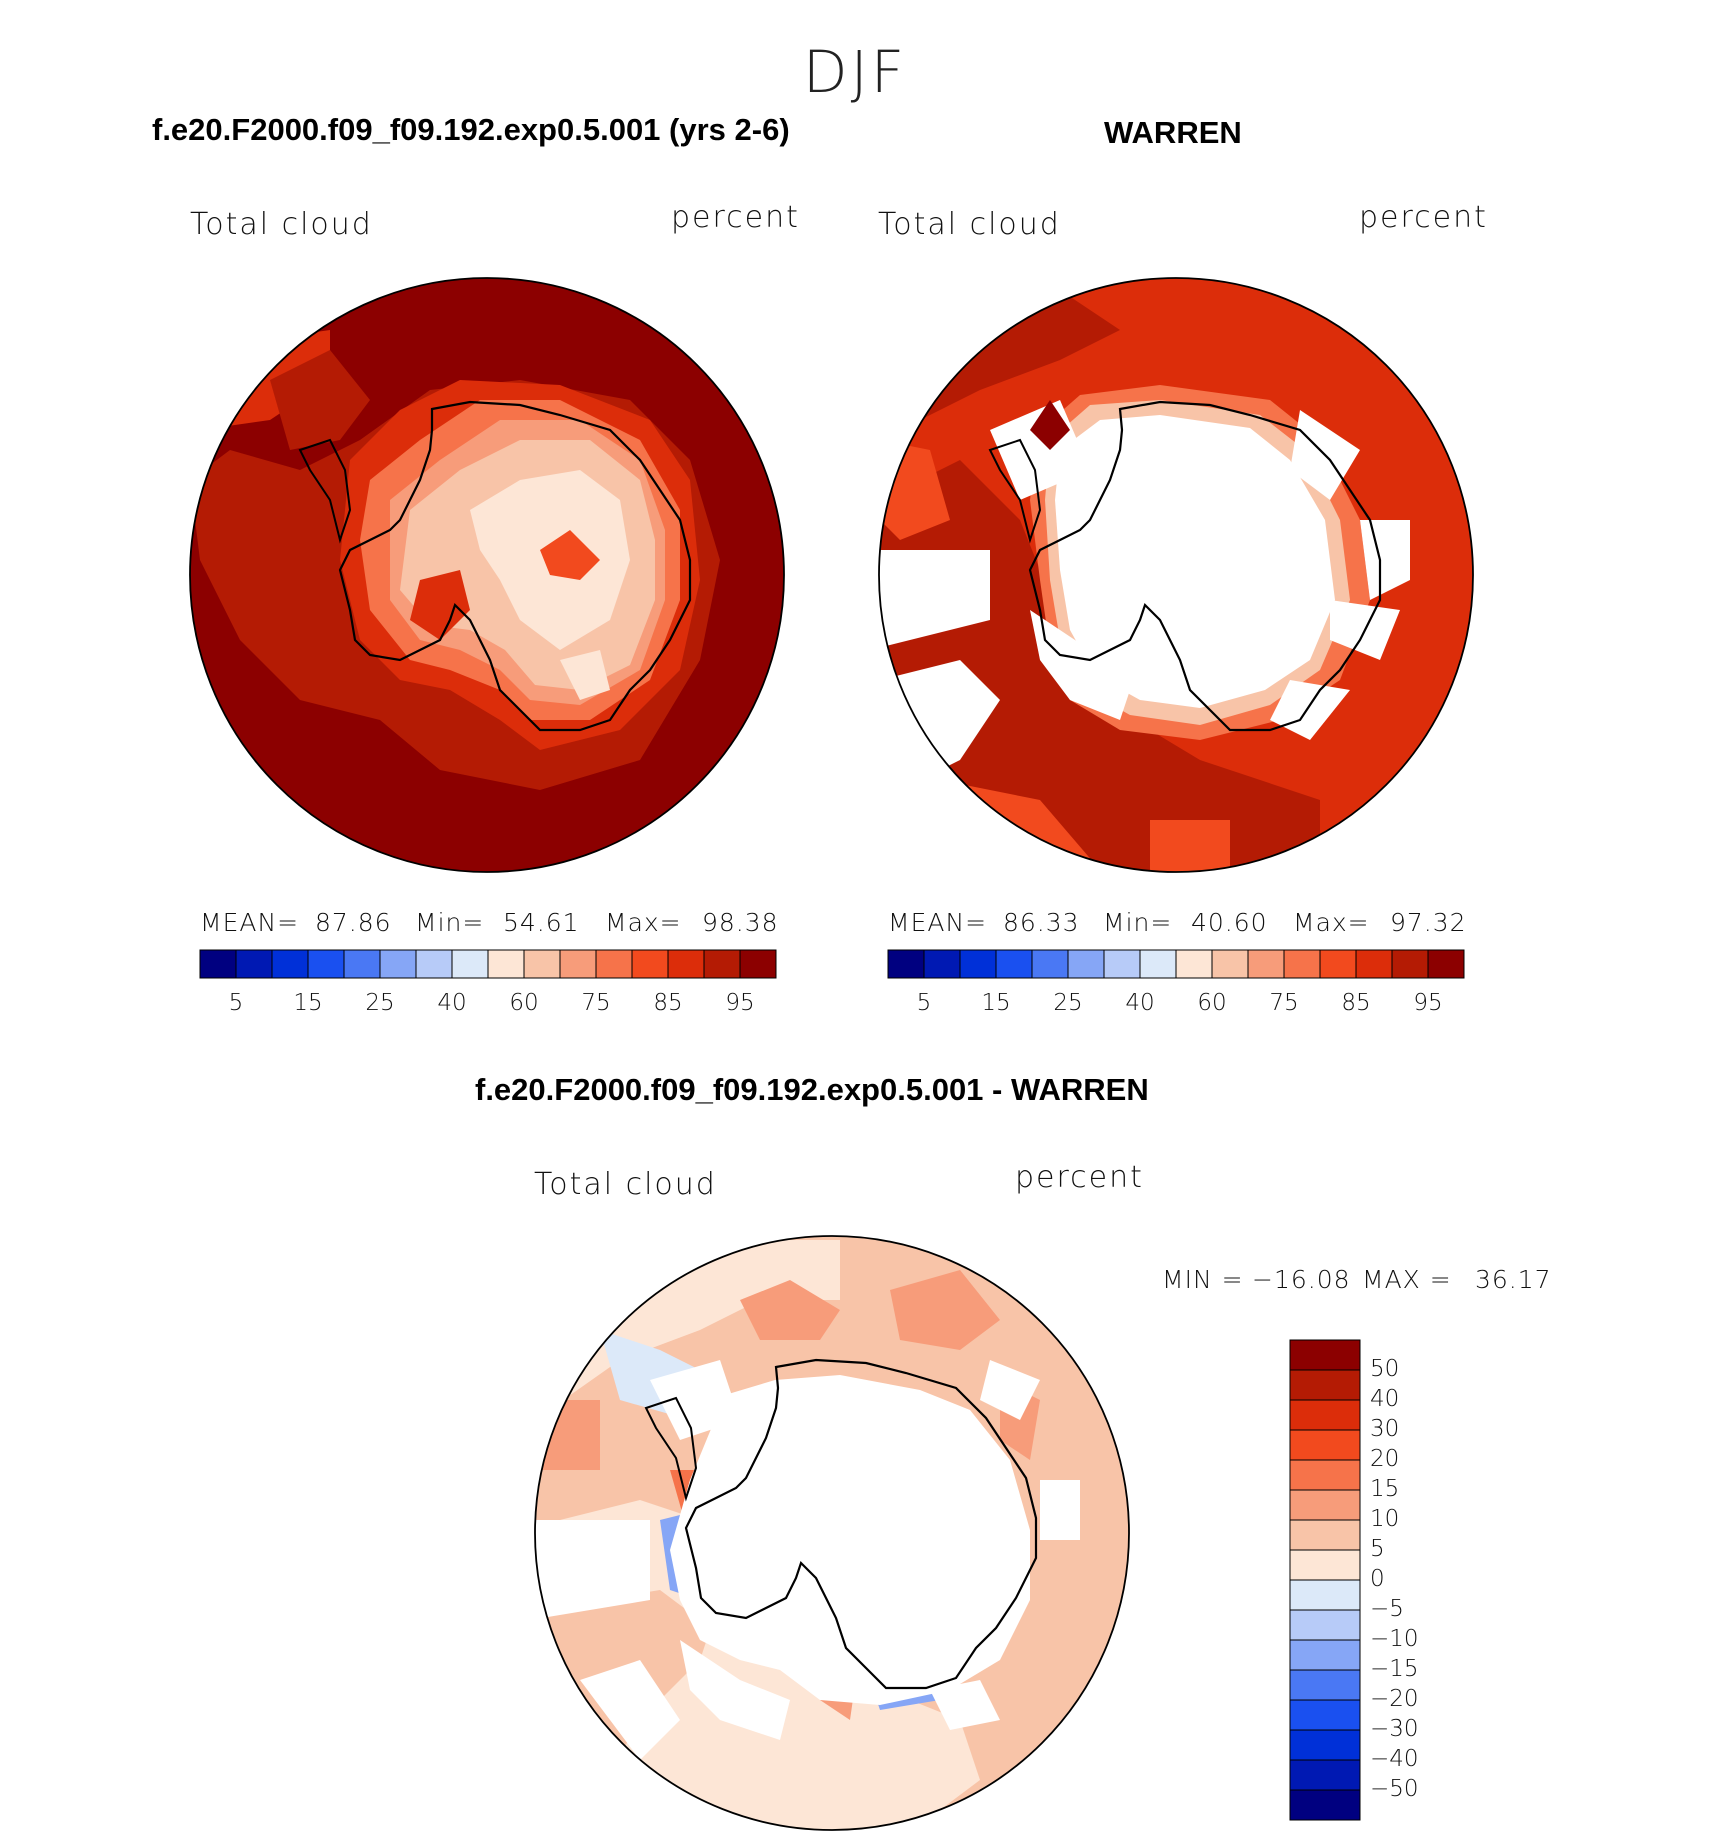 The image size is (1710, 1839). Describe the element at coordinates (1301, 1279) in the screenshot. I see `panel3-min-value: −16.08` at that location.